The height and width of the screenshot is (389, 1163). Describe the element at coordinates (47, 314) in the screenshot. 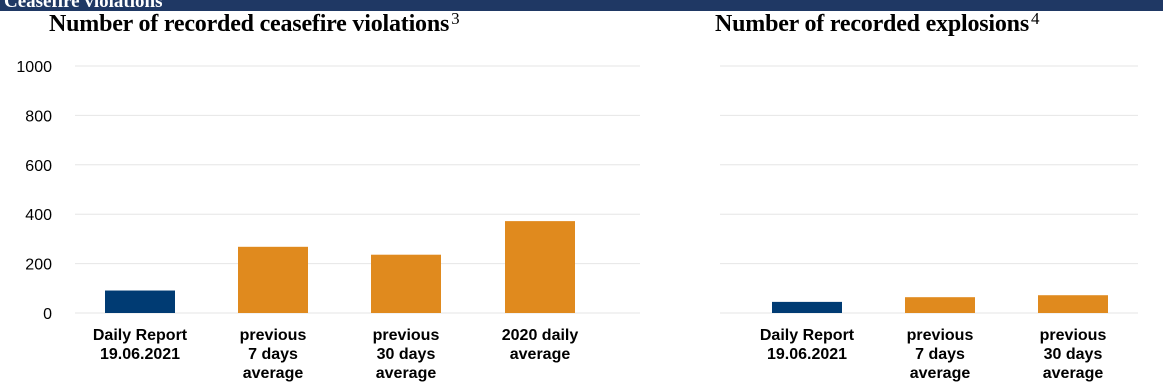

I see `y-tick-label: 0` at that location.